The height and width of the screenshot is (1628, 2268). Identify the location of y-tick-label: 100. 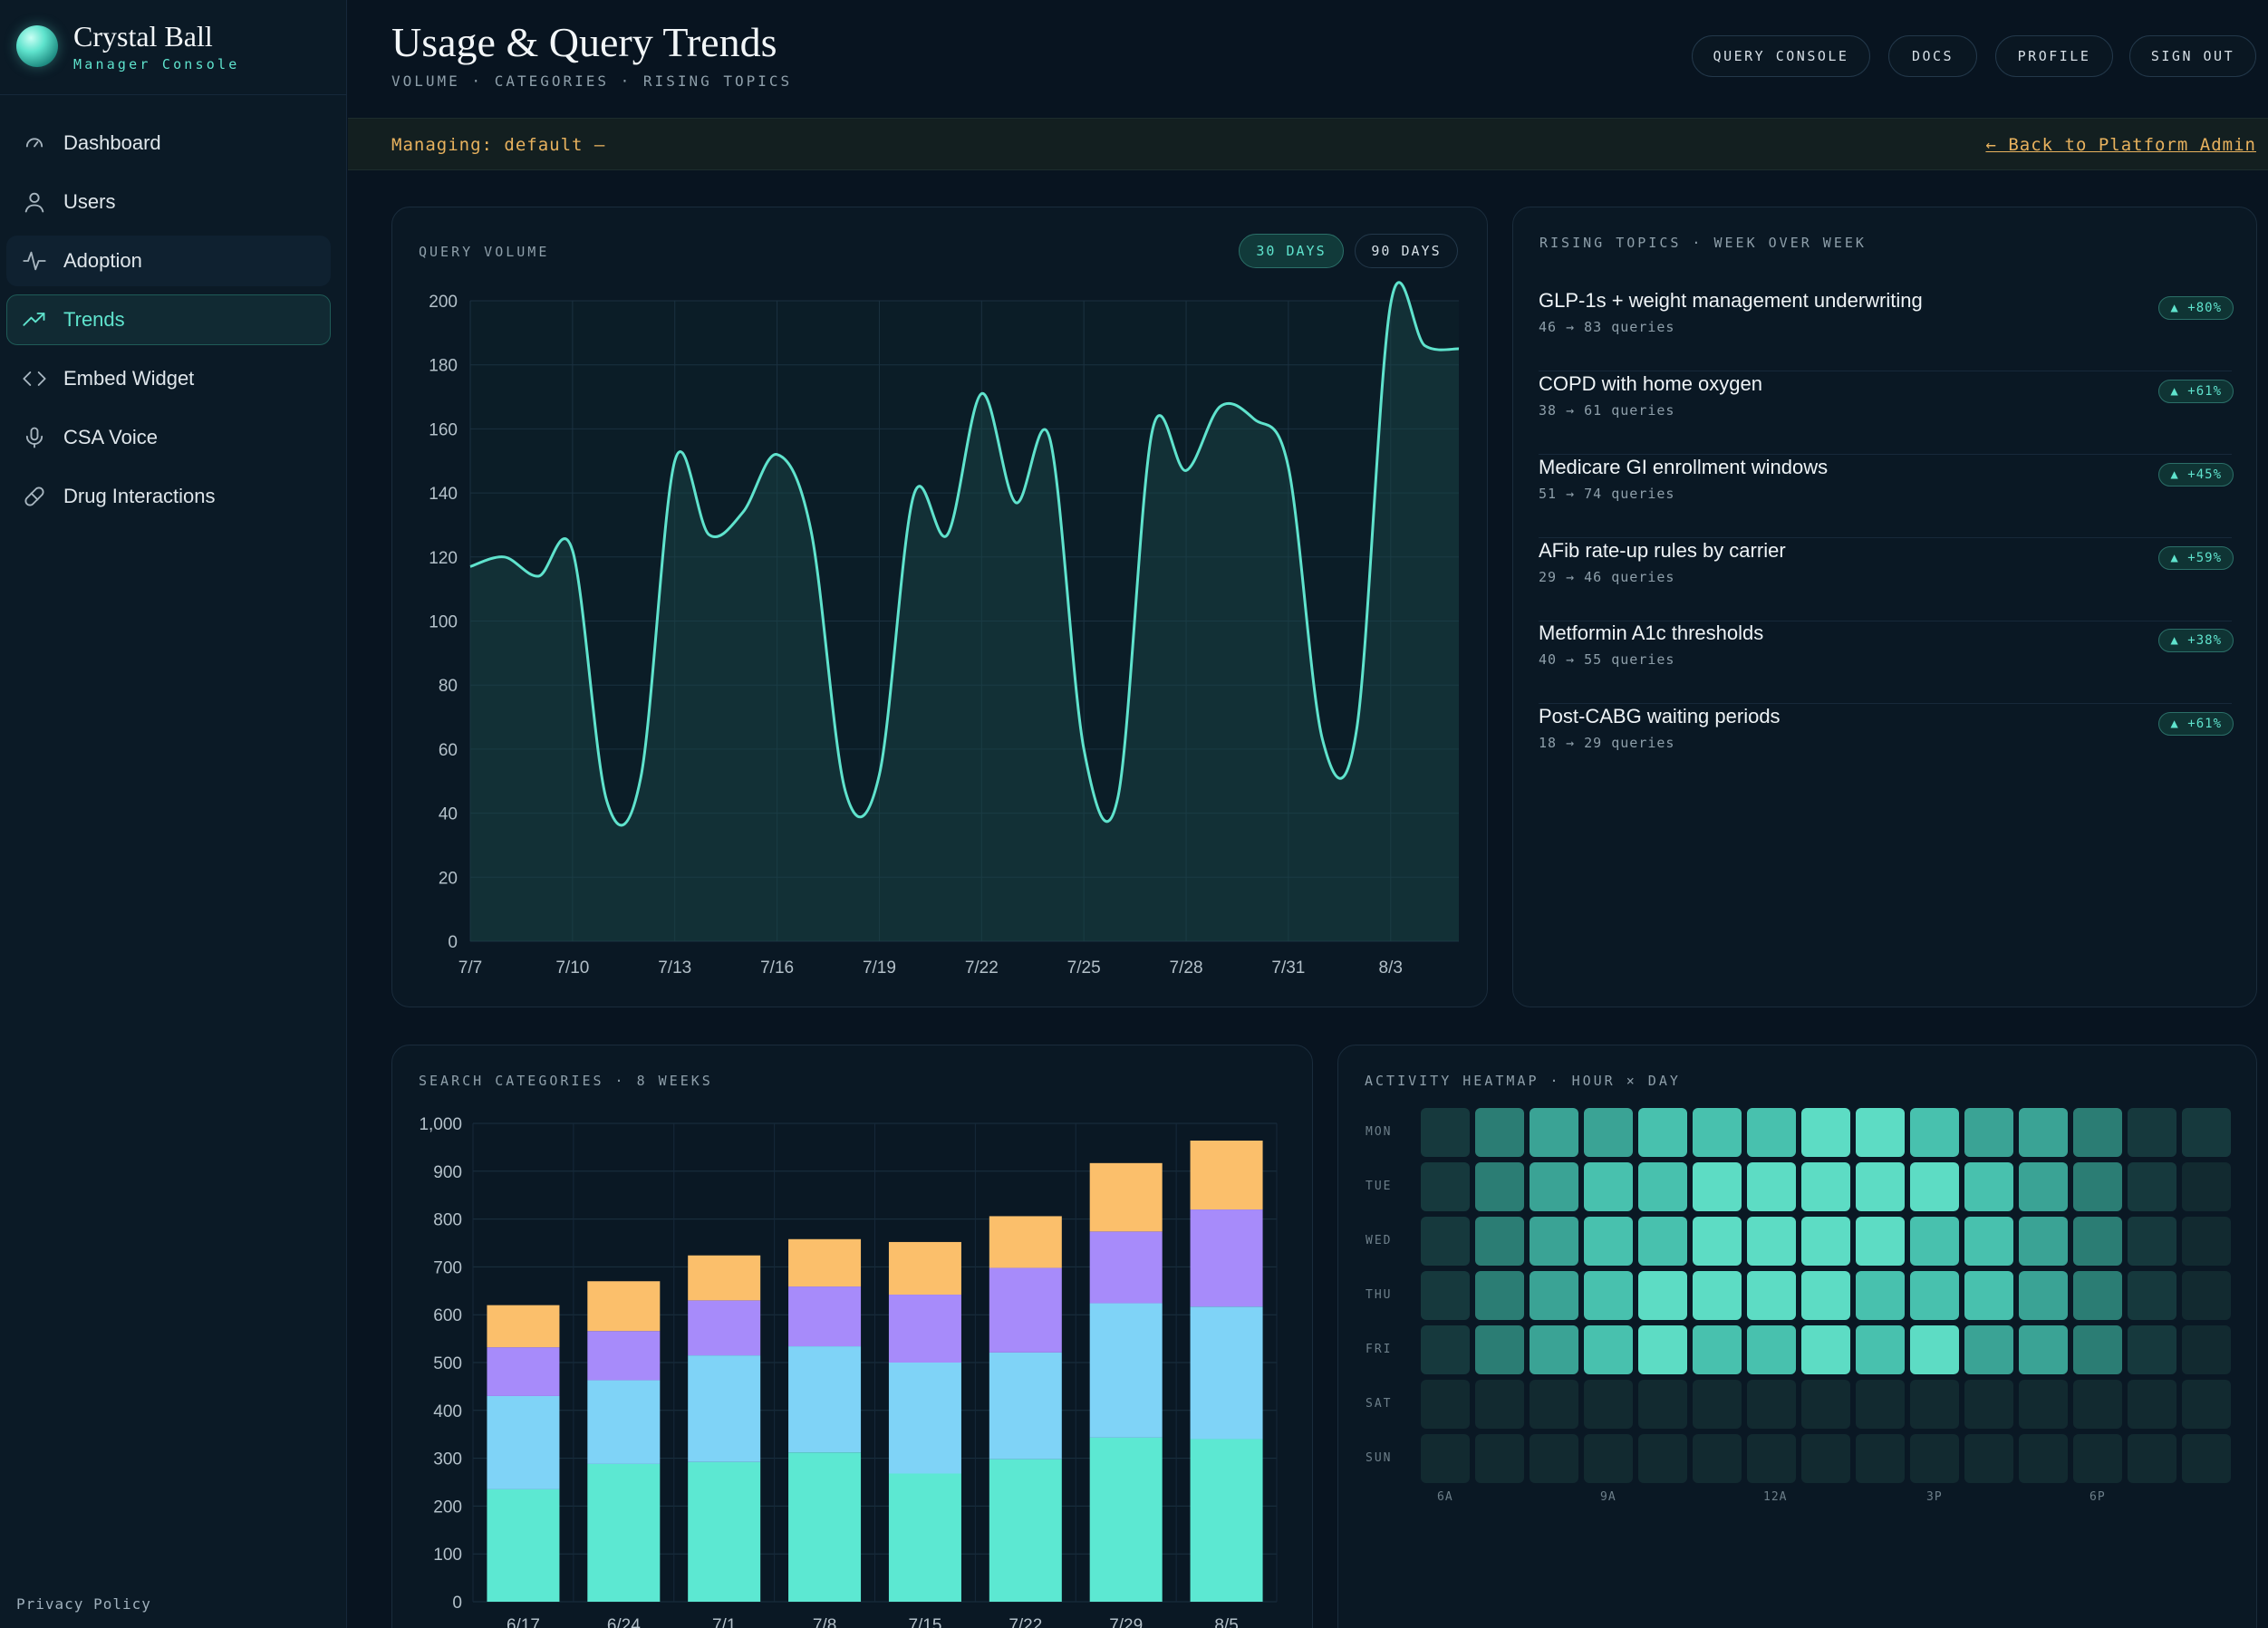
(443, 622).